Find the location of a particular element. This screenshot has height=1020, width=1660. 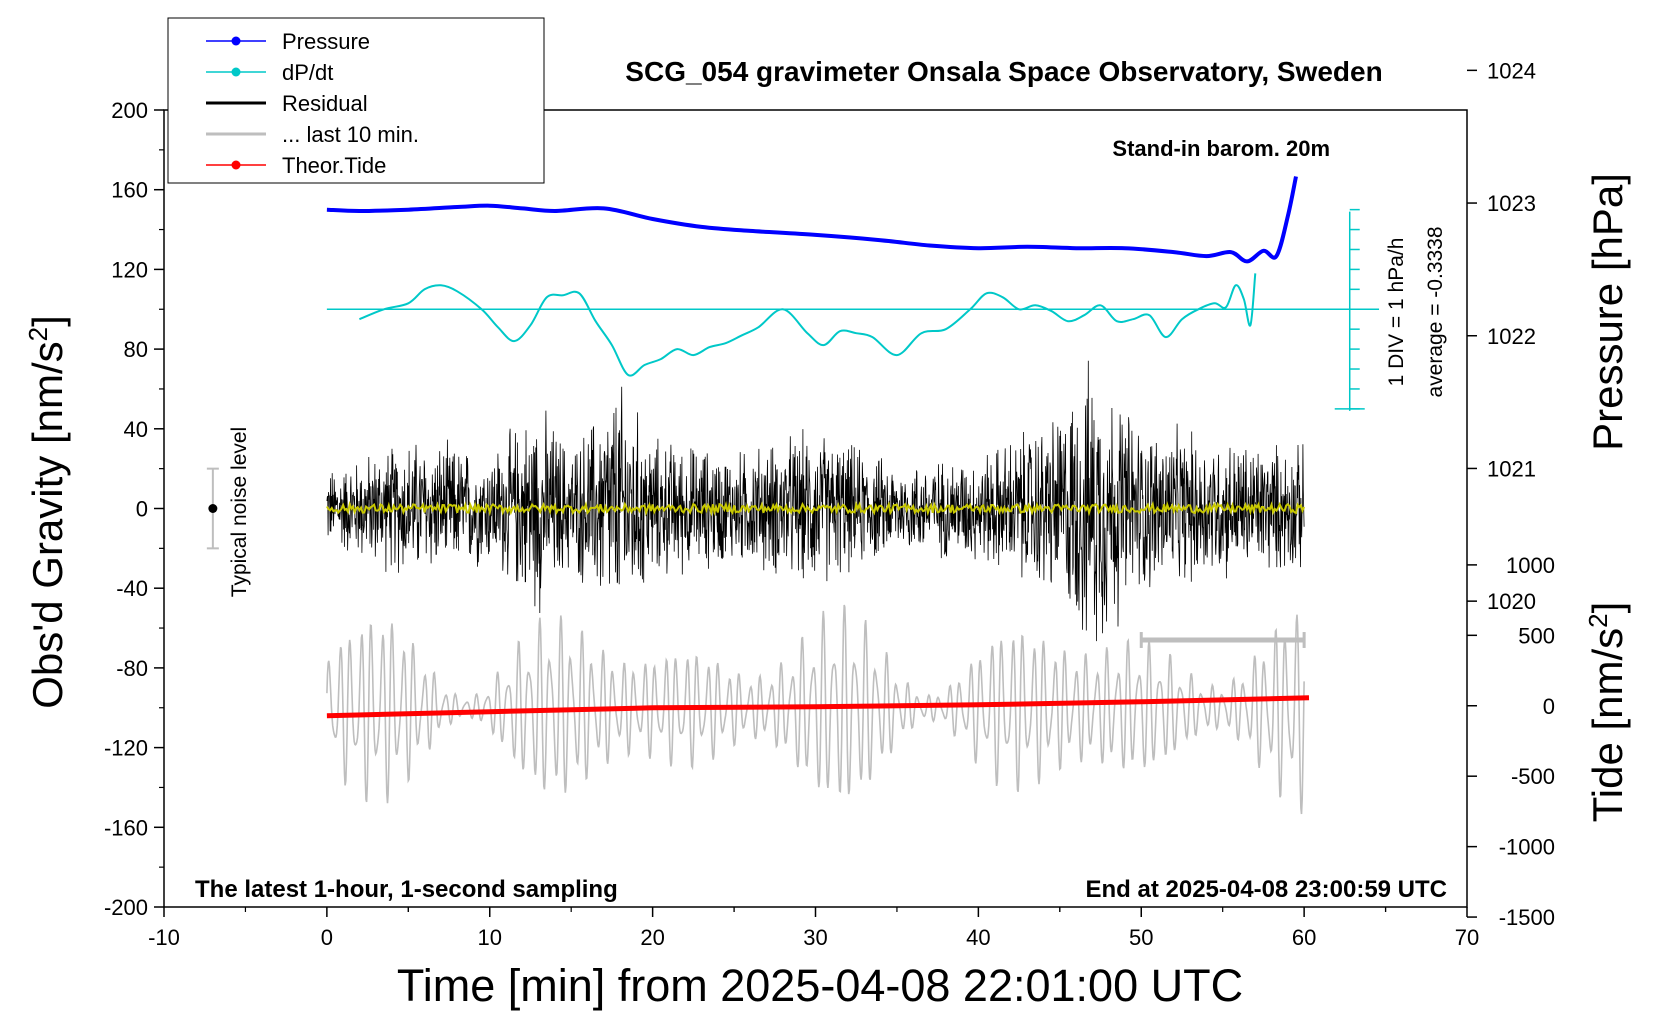

pressure-tick-label: 1021 is located at coordinates (1511, 468).